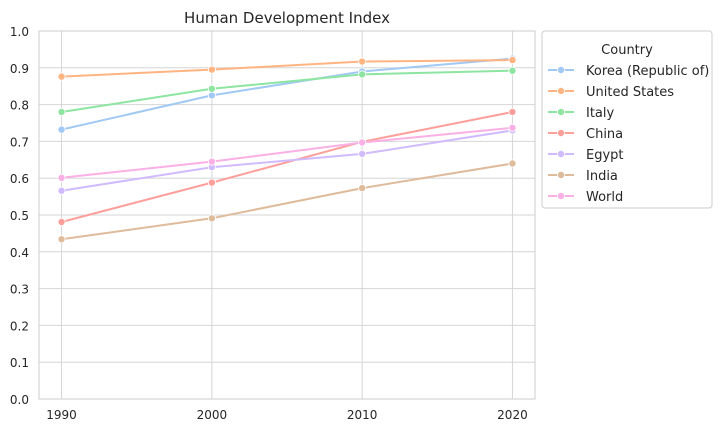  I want to click on y-tick-label: 0.9, so click(19, 69).